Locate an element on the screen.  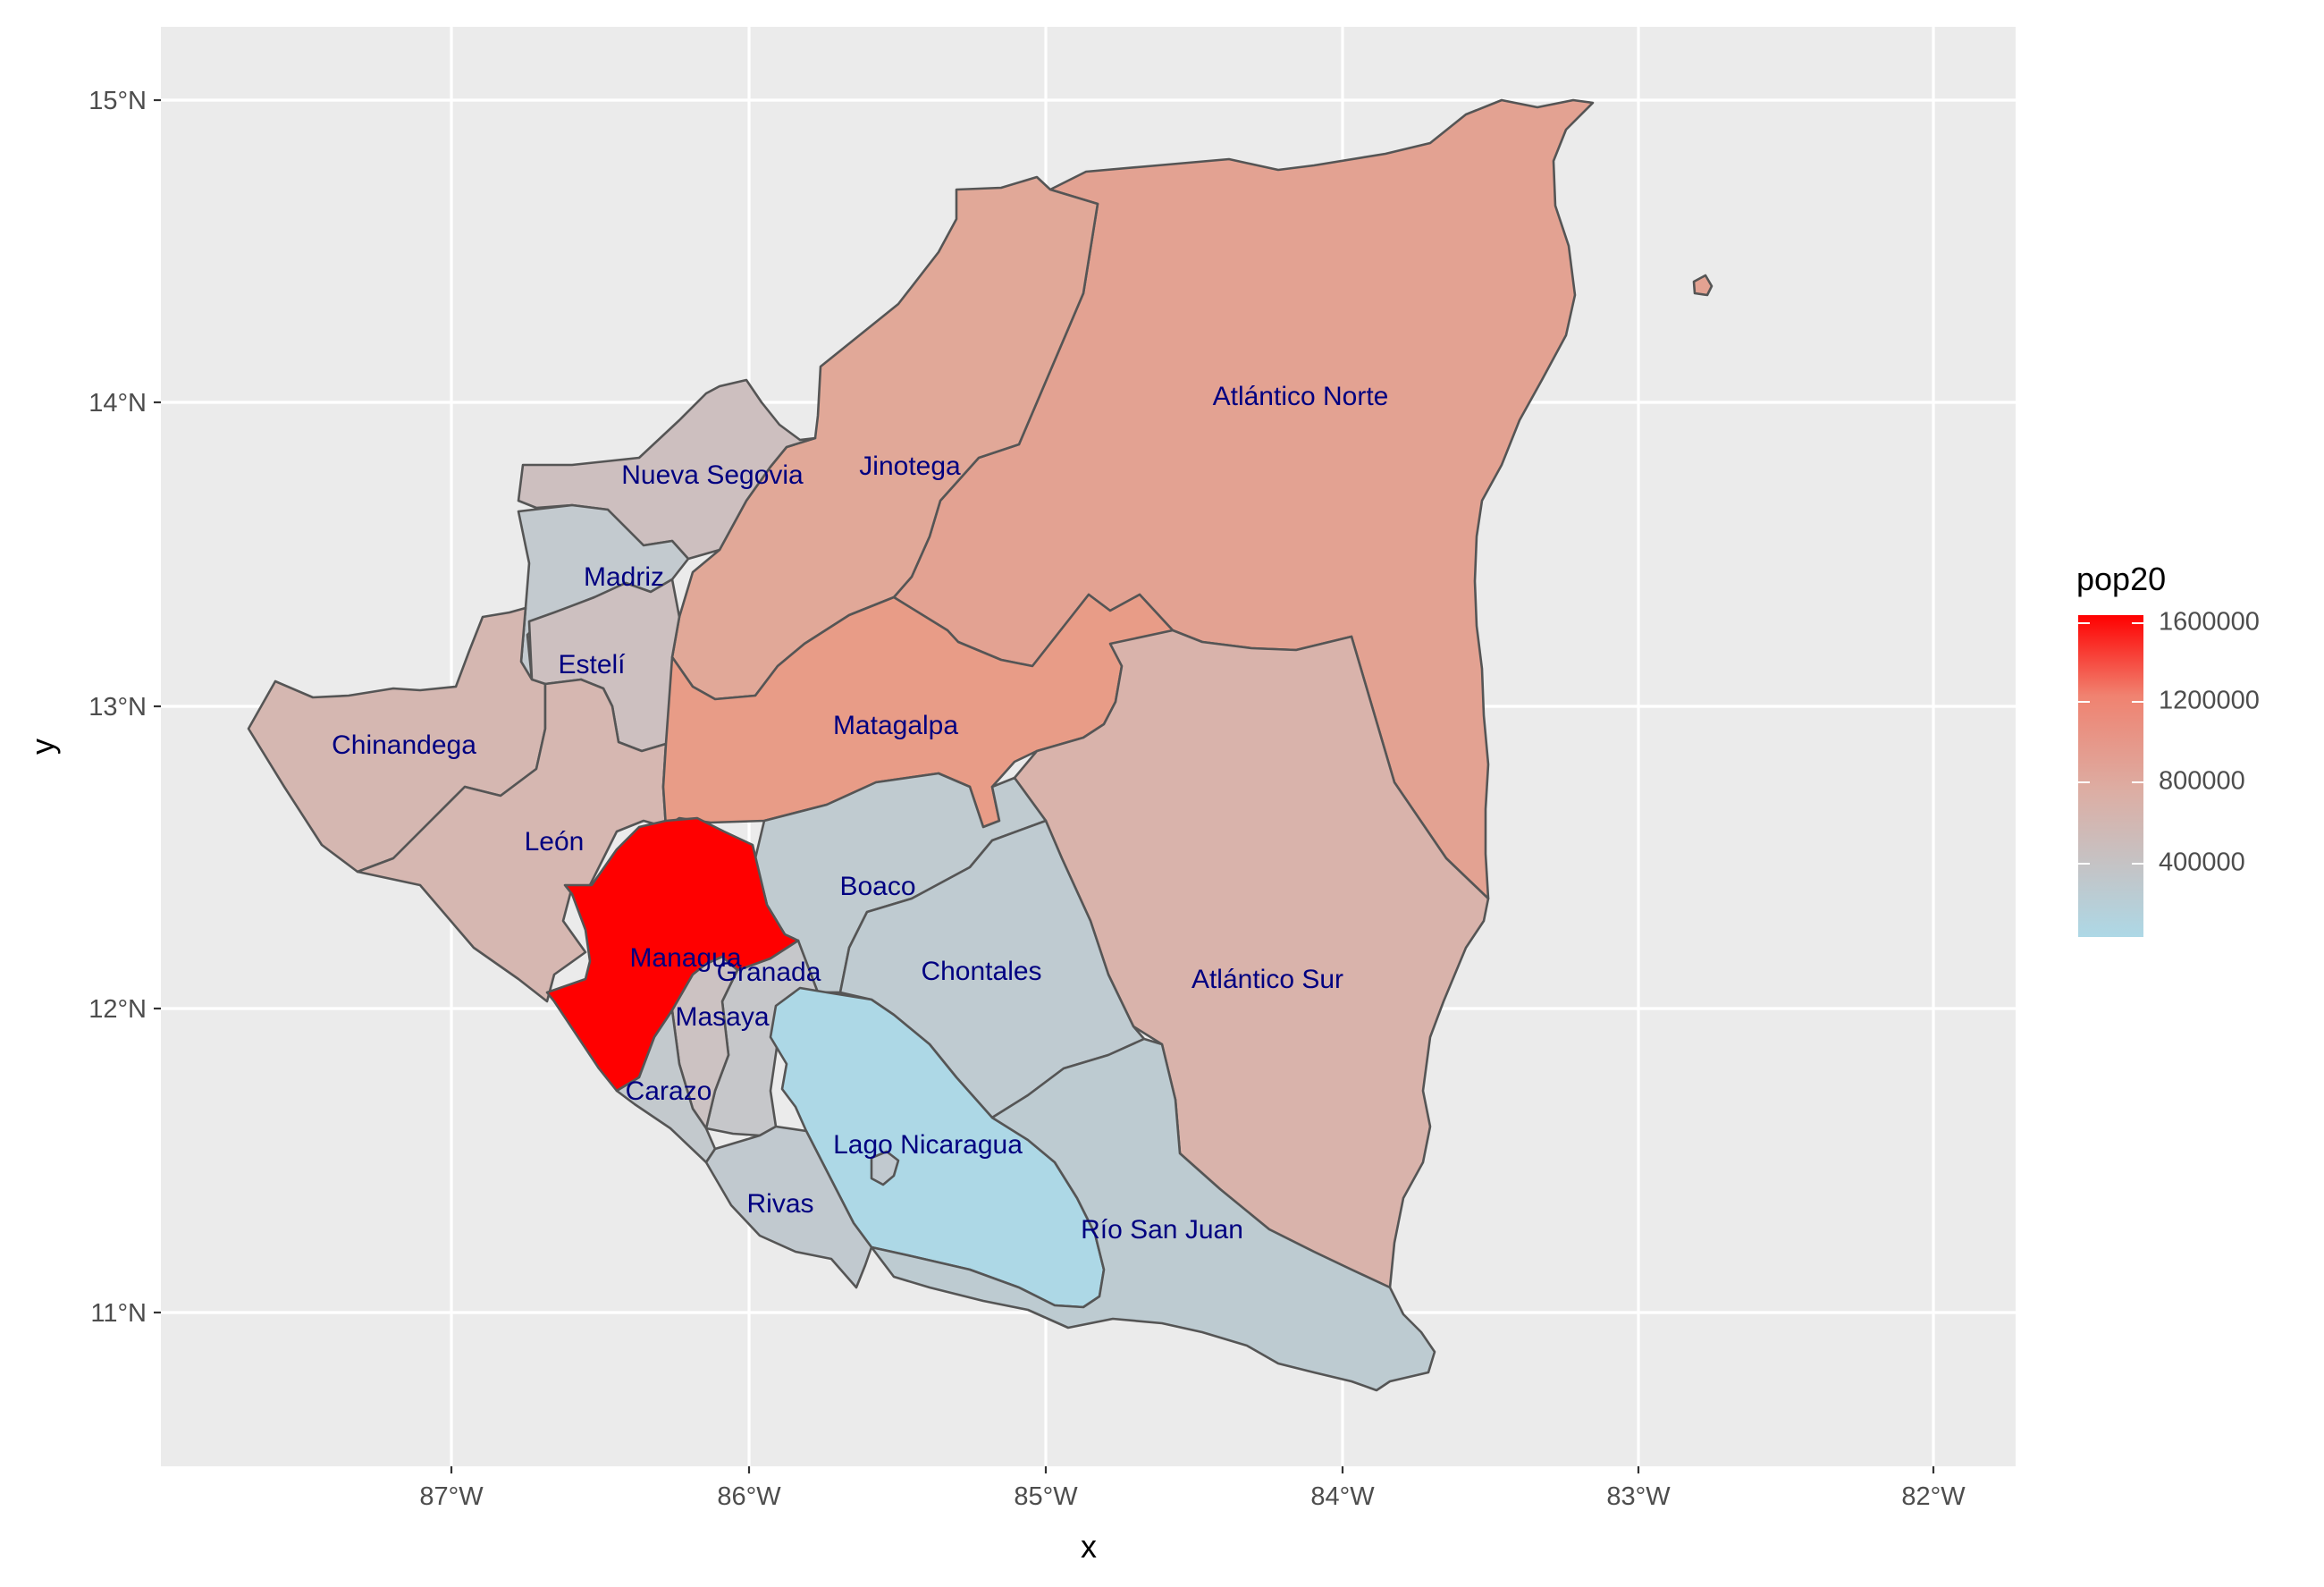
y-tick-label: 11°N is located at coordinates (118, 1313).